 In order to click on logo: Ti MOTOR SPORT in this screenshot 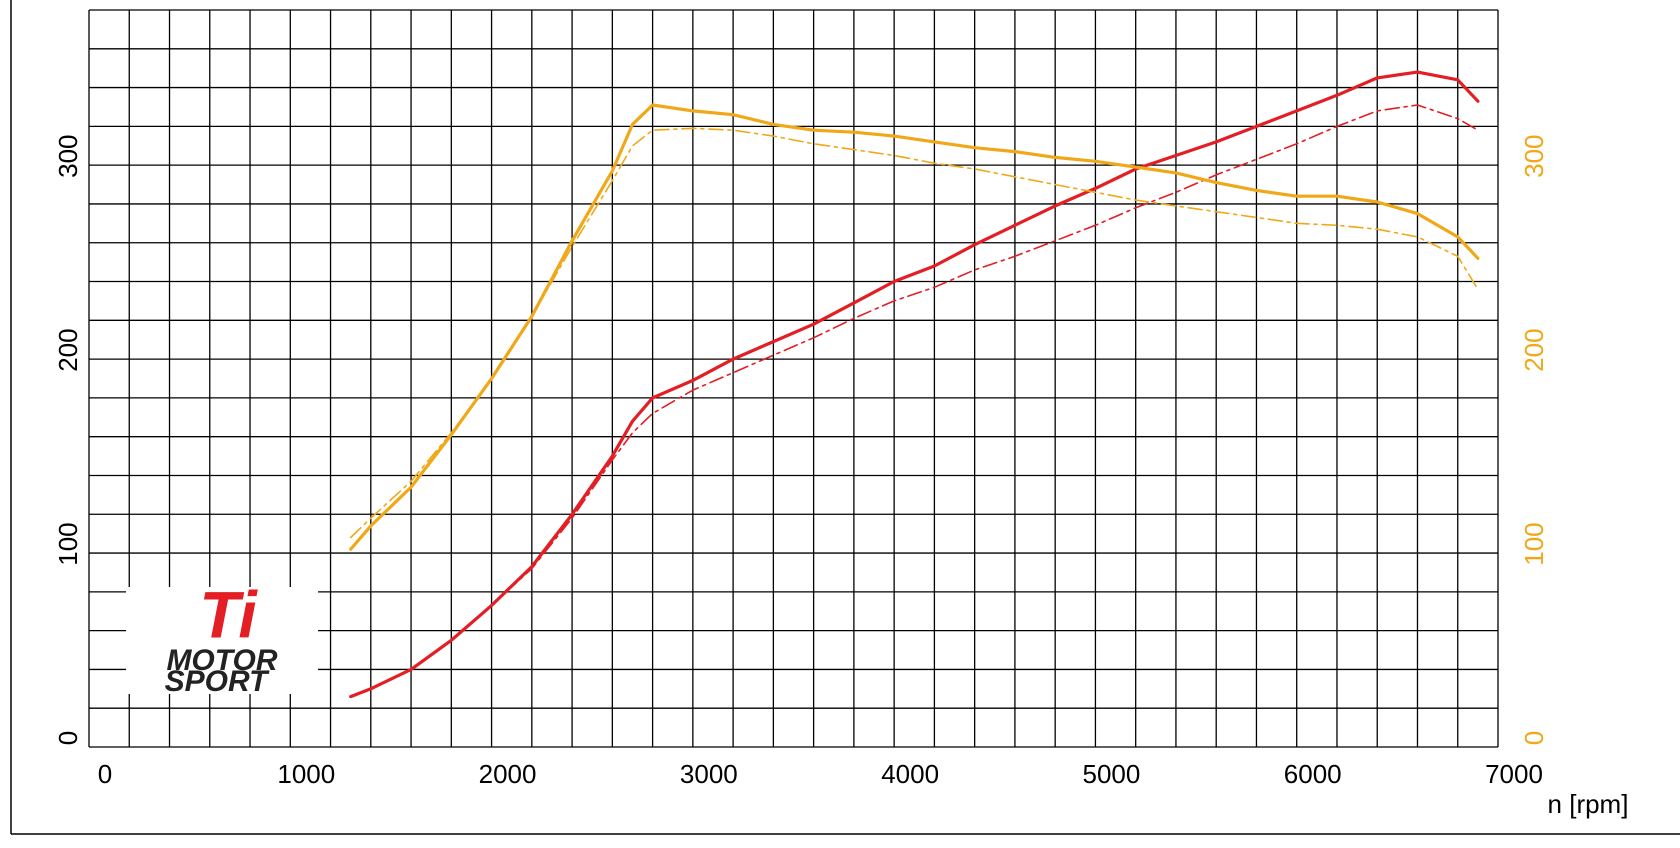, I will do `click(222, 637)`.